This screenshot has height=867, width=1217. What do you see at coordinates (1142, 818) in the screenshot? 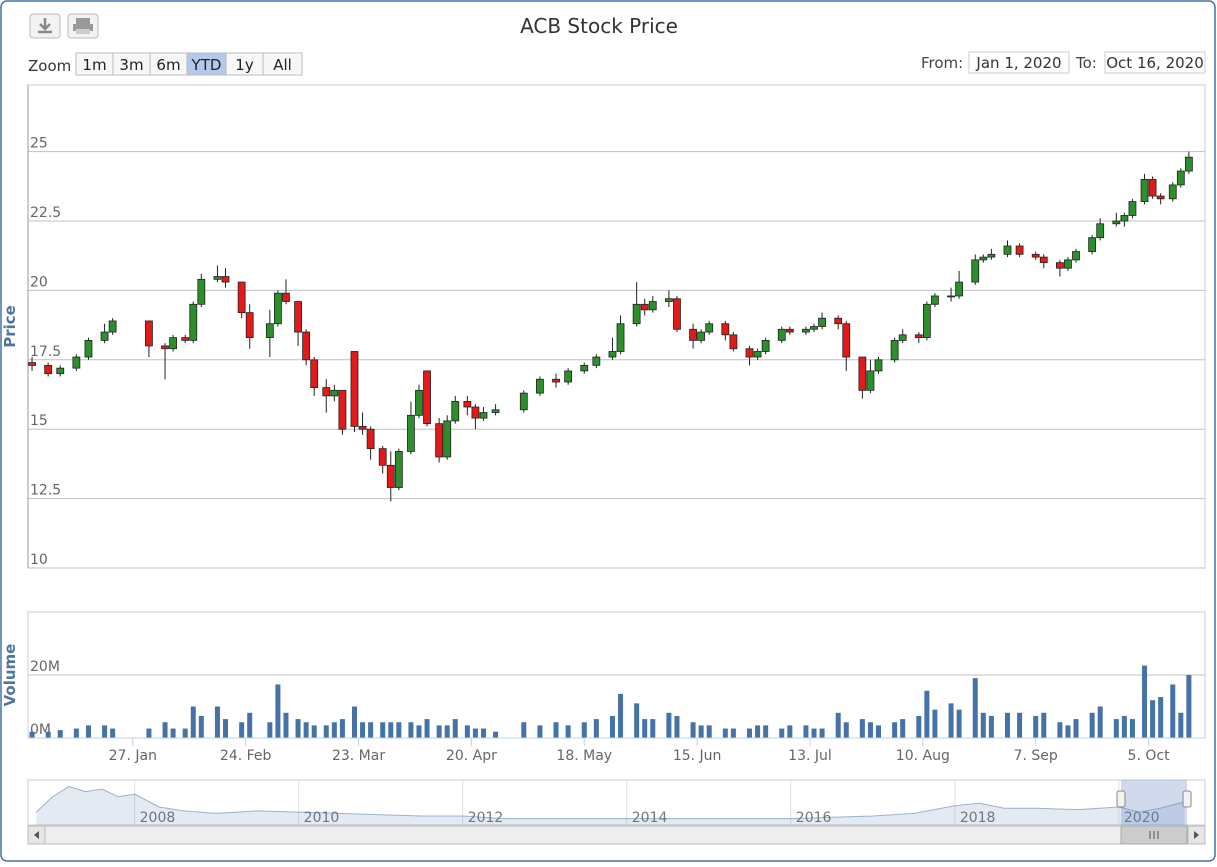
I see `navigator-tick-label: 2020` at bounding box center [1142, 818].